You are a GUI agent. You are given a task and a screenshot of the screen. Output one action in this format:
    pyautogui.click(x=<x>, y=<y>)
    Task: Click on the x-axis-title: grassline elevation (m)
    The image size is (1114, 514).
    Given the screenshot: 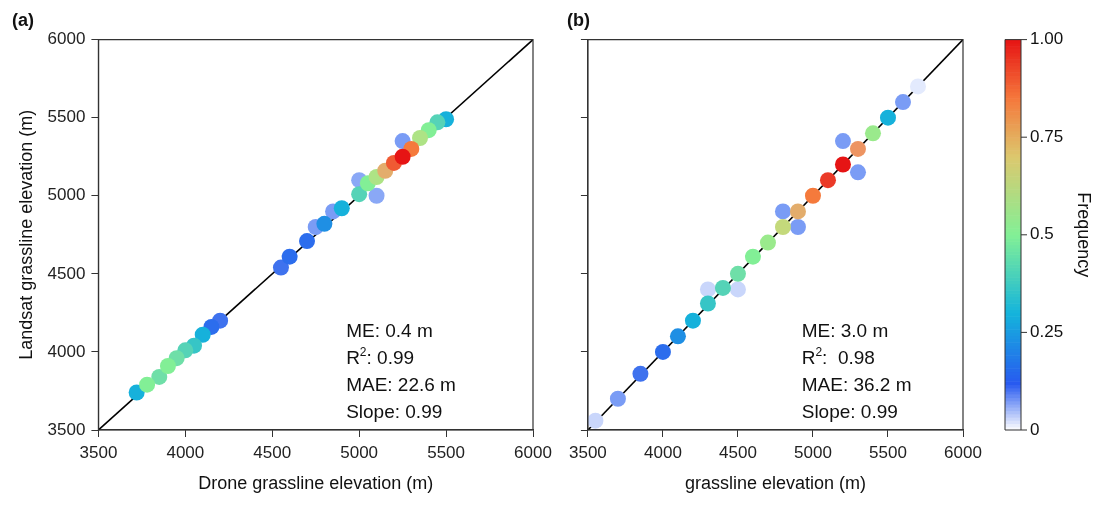 What is the action you would take?
    pyautogui.click(x=775, y=483)
    